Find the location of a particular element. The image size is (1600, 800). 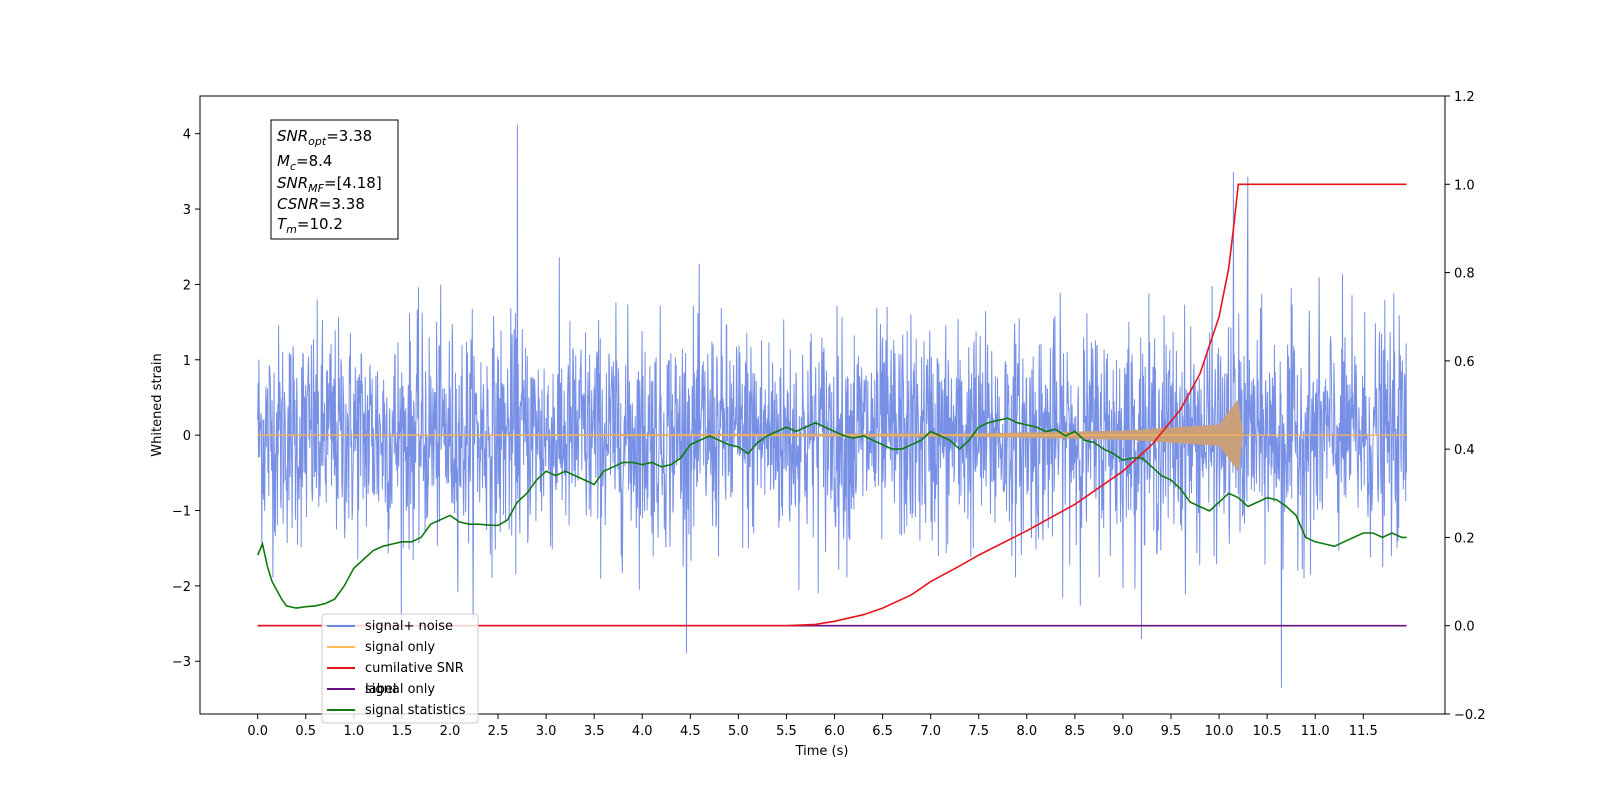

y-right-tick-label: 0.0 is located at coordinates (1464, 627).